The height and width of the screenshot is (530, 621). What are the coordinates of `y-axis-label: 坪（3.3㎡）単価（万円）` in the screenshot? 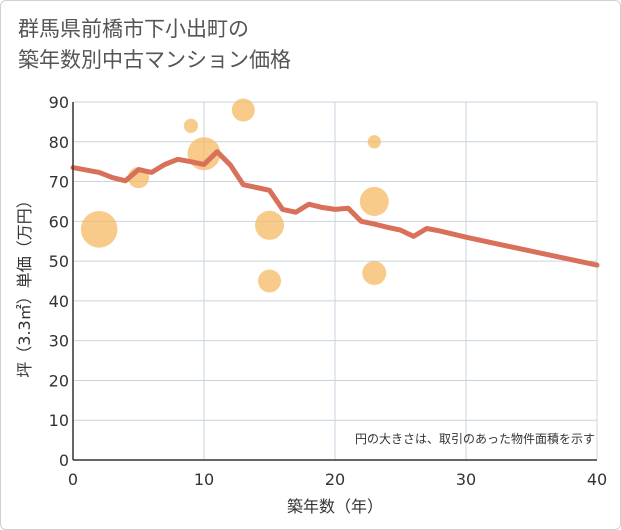 It's located at (24, 284).